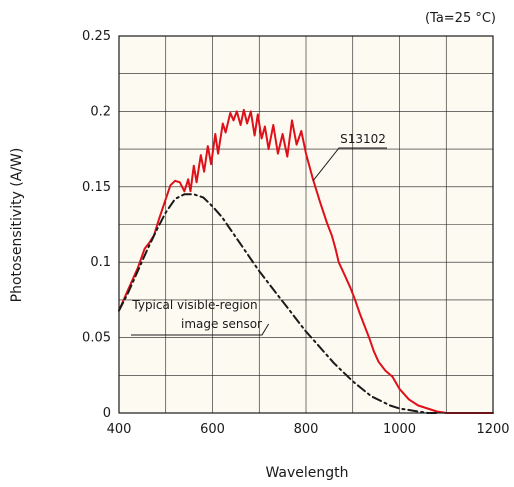  Describe the element at coordinates (96, 225) in the screenshot. I see `y-axis-tick-labels: 0 0.05 0.1 0.15 0.2 0.25` at that location.